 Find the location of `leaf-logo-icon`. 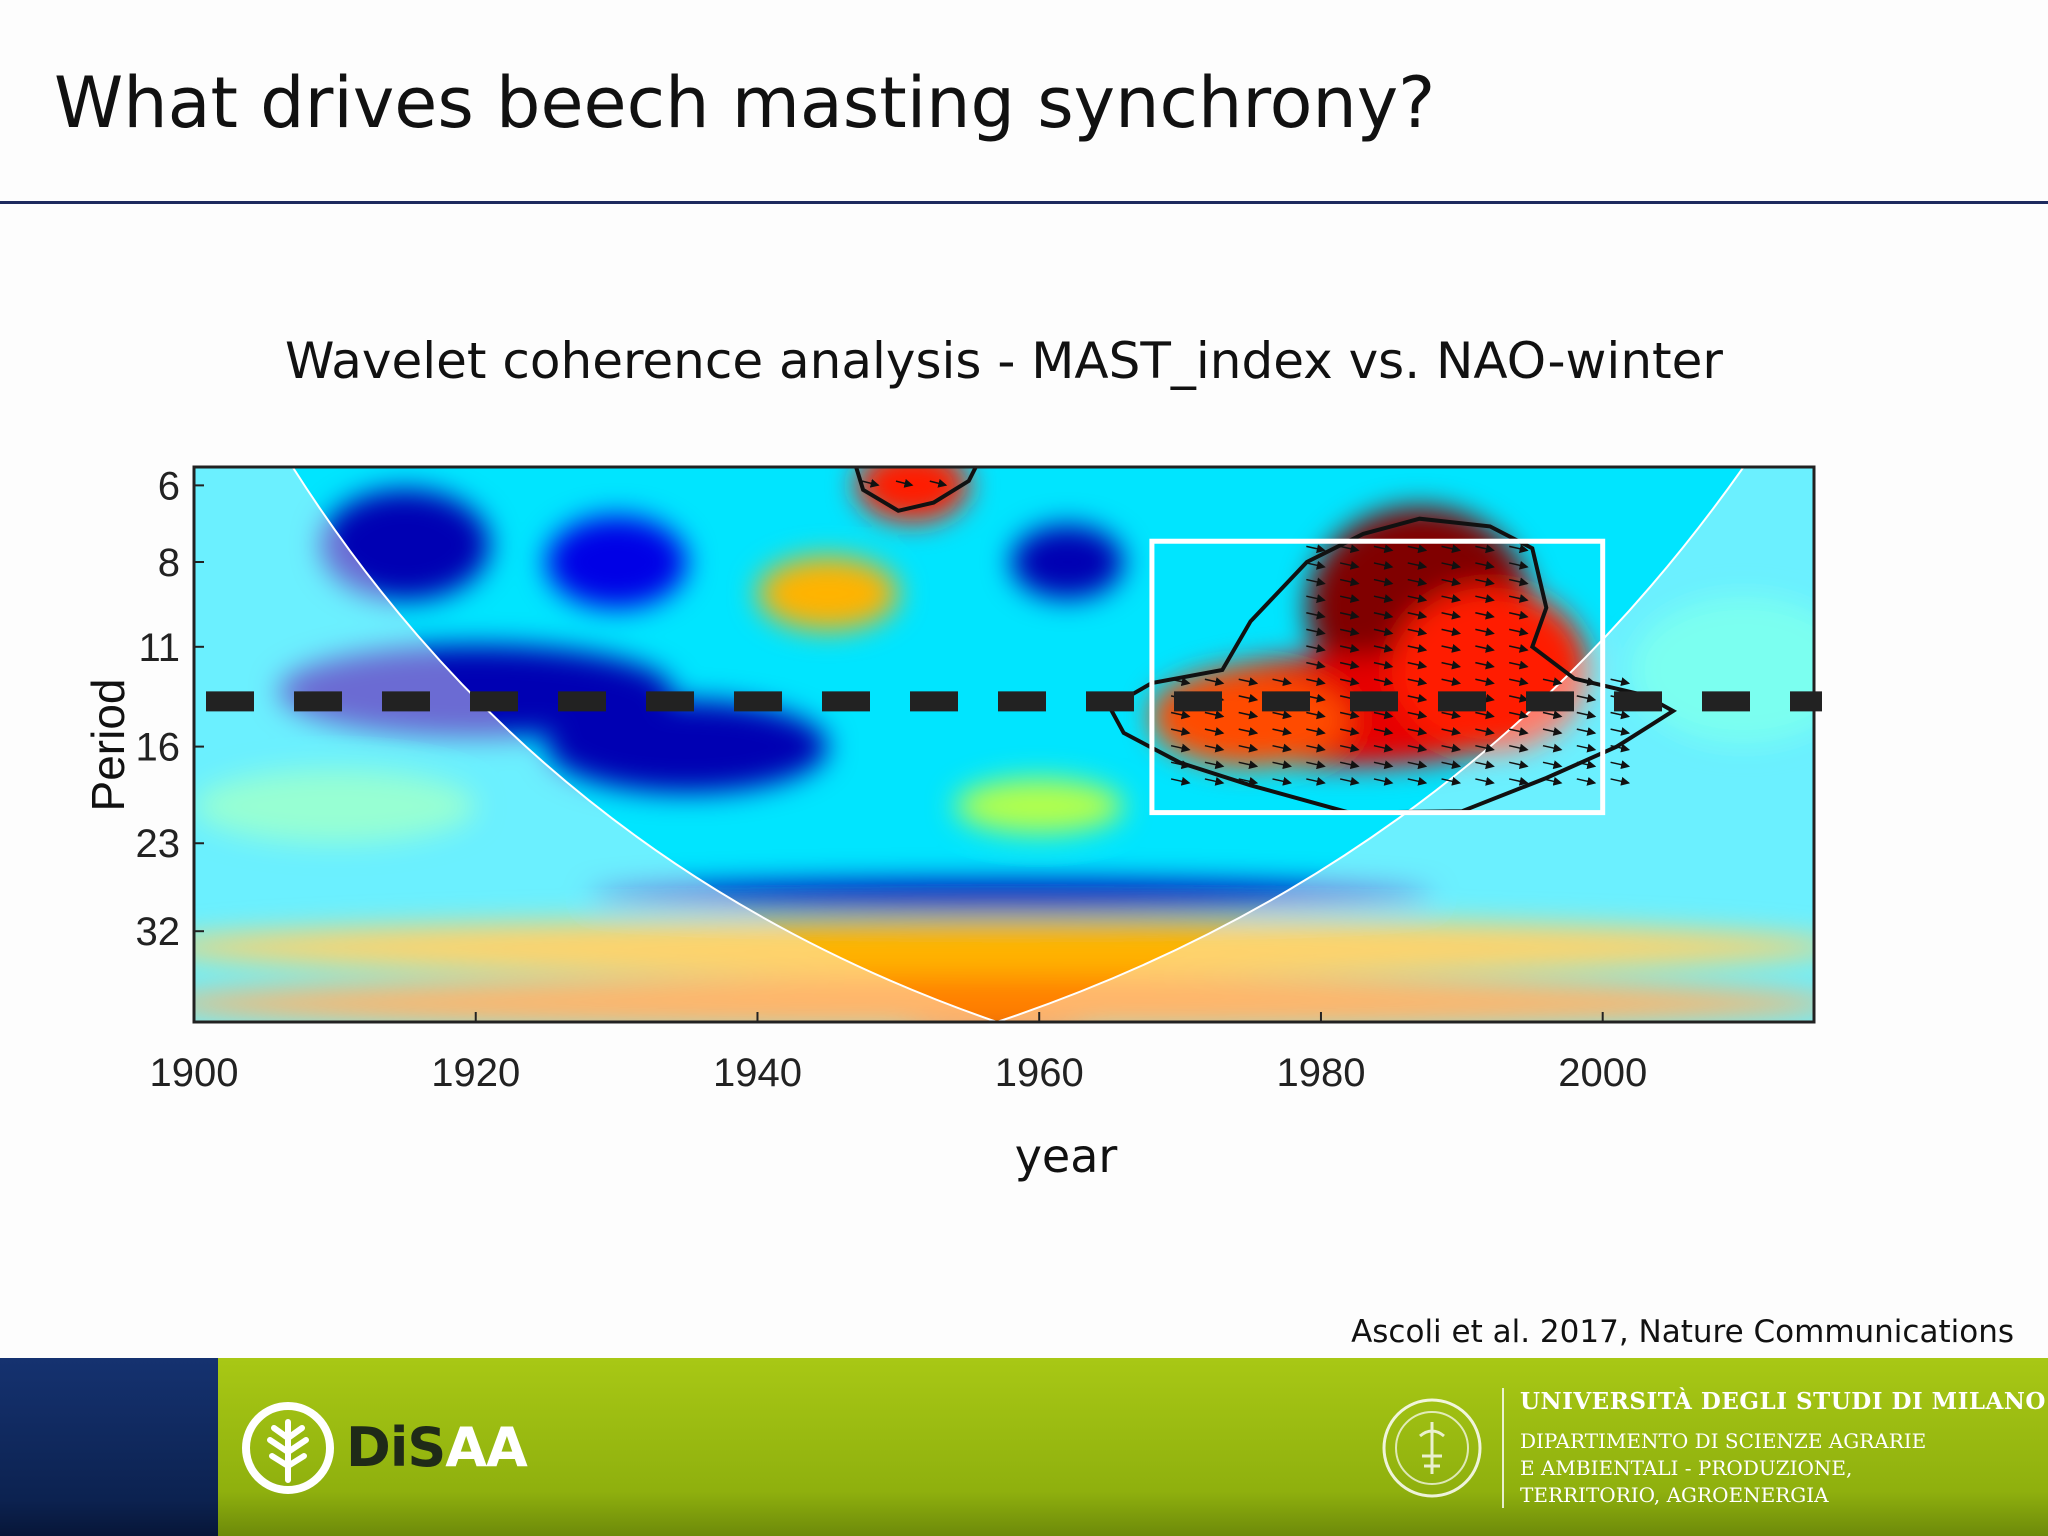

leaf-logo-icon is located at coordinates (288, 1448).